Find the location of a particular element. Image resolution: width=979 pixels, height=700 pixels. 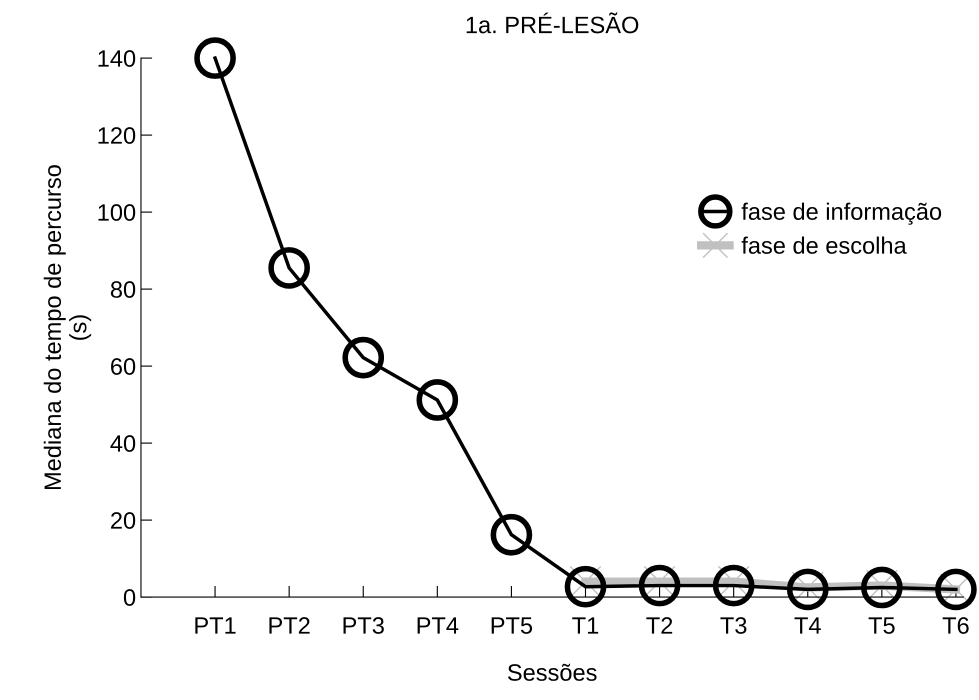

y-tick-label: 0 is located at coordinates (130, 597).